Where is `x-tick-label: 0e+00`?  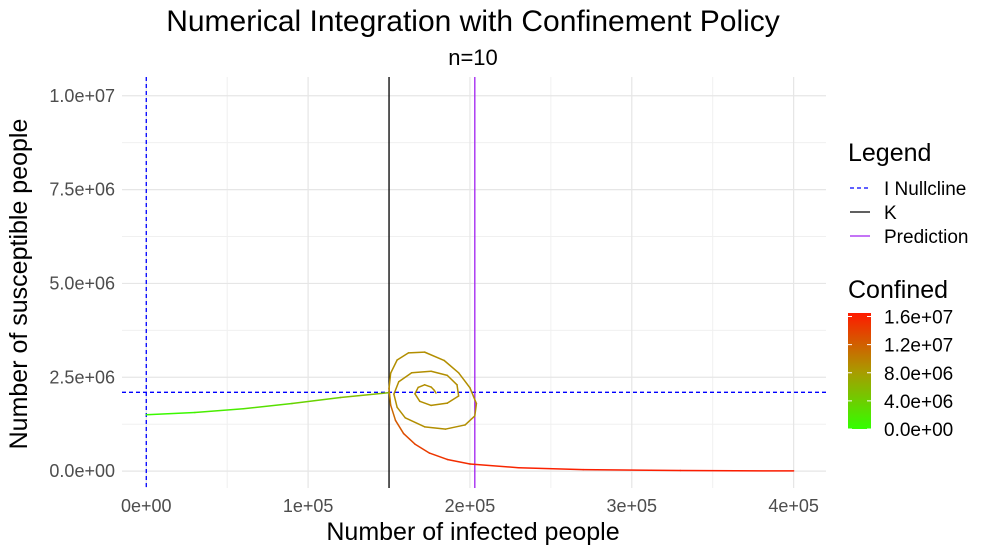
x-tick-label: 0e+00 is located at coordinates (146, 506).